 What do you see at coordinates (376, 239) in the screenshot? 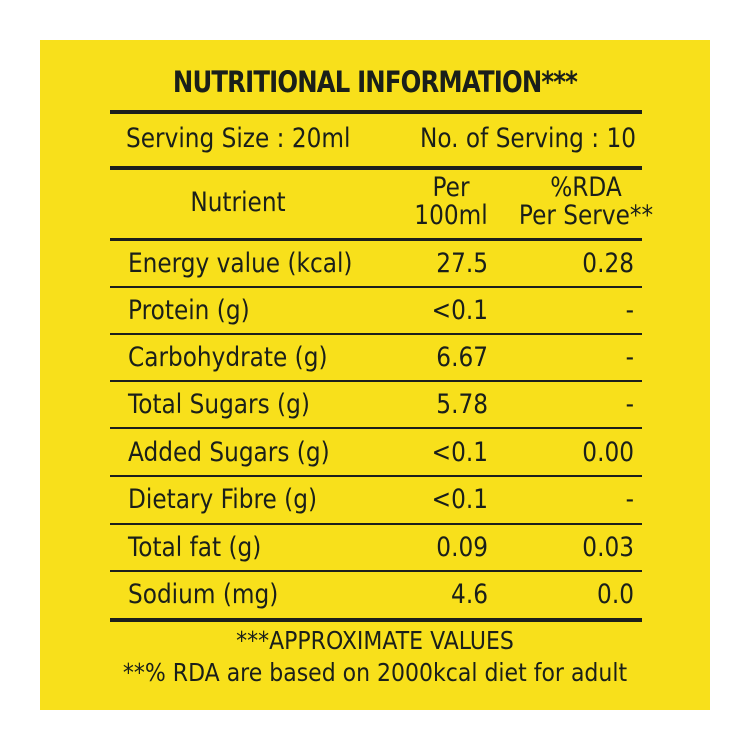
I see `rule-header` at bounding box center [376, 239].